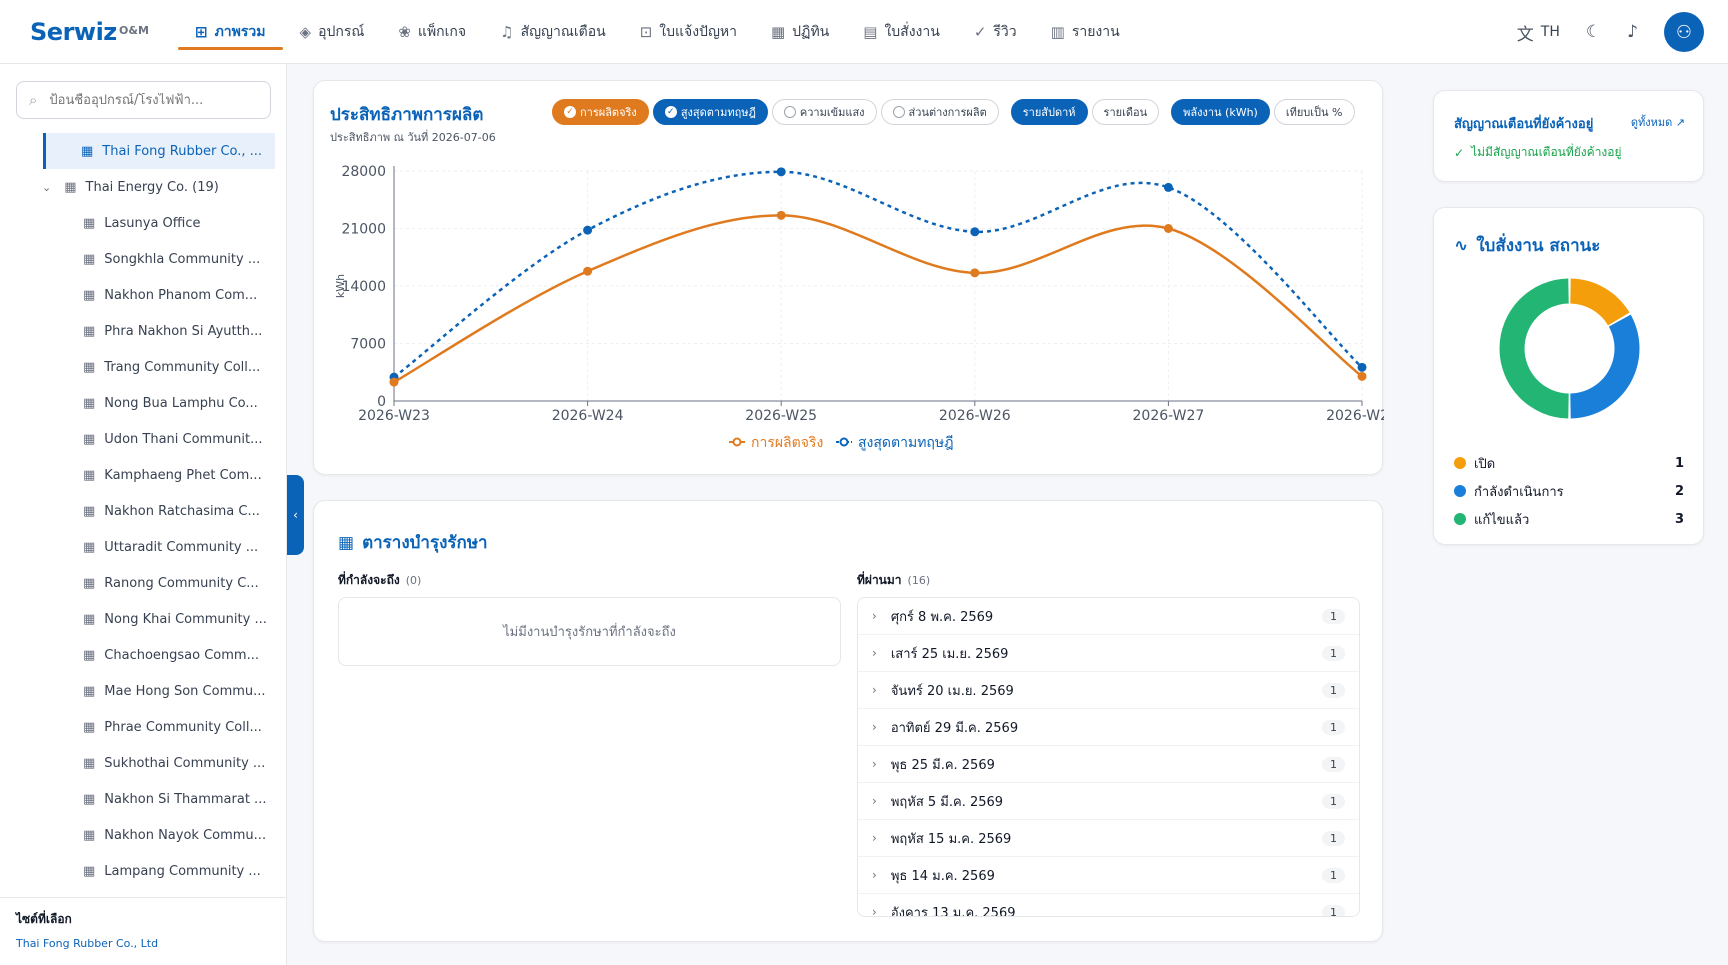 This screenshot has width=1728, height=965. What do you see at coordinates (368, 345) in the screenshot?
I see `y-tick-label: 7000` at bounding box center [368, 345].